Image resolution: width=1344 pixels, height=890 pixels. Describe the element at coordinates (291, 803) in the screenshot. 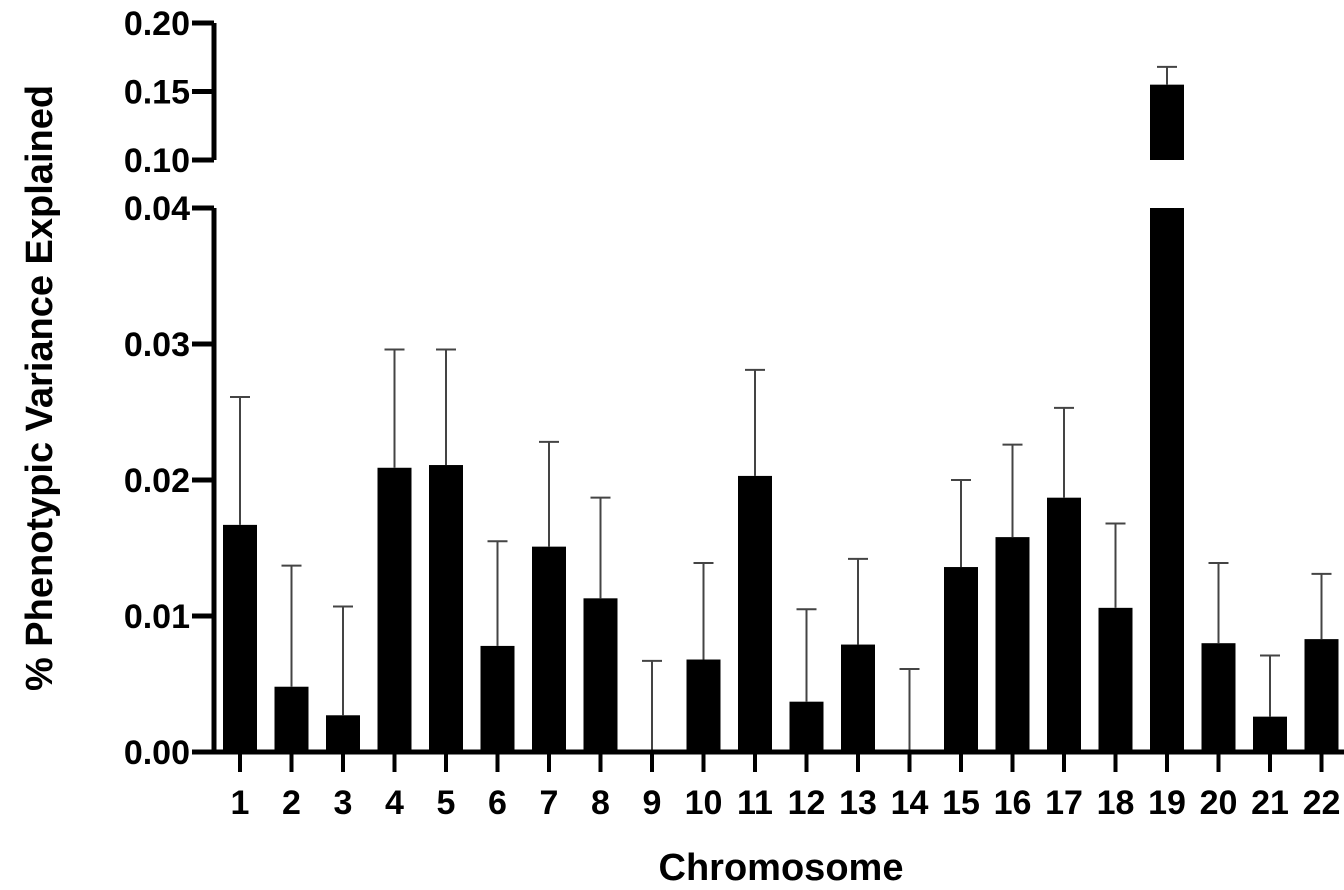

I see `x-tick-label: 2` at that location.